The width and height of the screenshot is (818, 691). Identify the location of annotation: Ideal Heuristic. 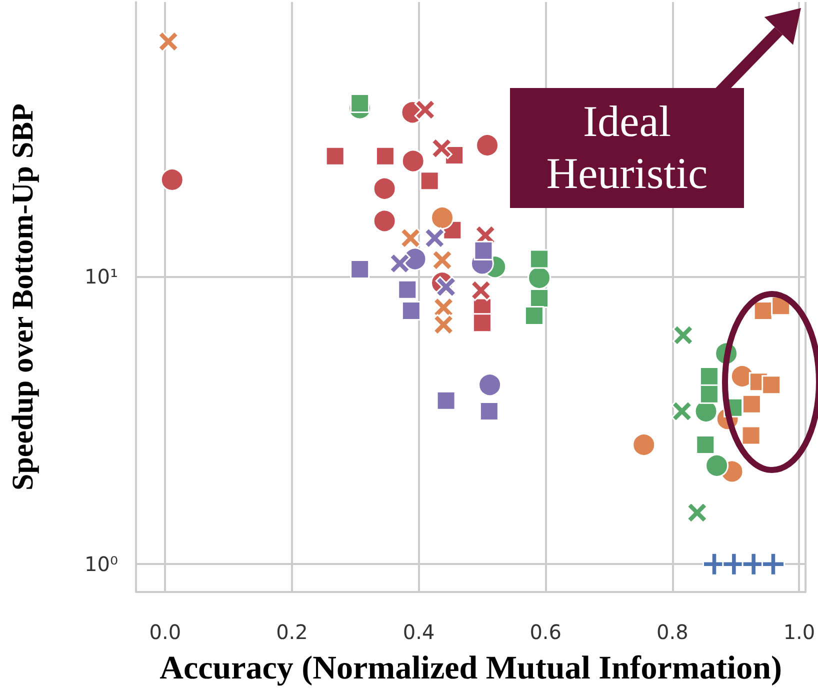
(627, 148).